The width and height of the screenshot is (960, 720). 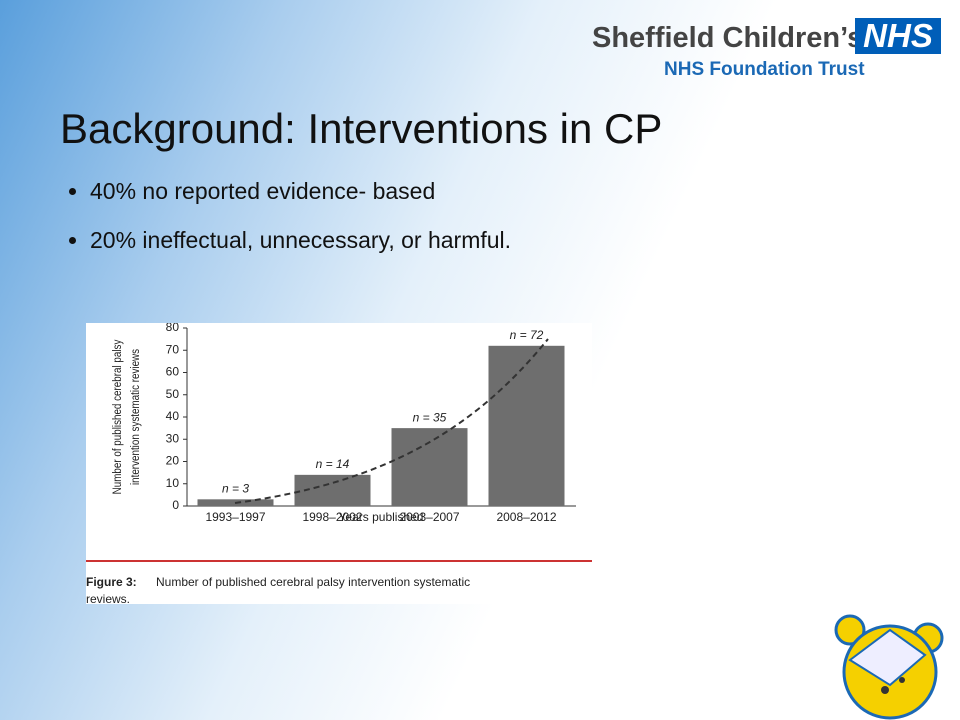 I want to click on trend-curve, so click(x=391, y=421).